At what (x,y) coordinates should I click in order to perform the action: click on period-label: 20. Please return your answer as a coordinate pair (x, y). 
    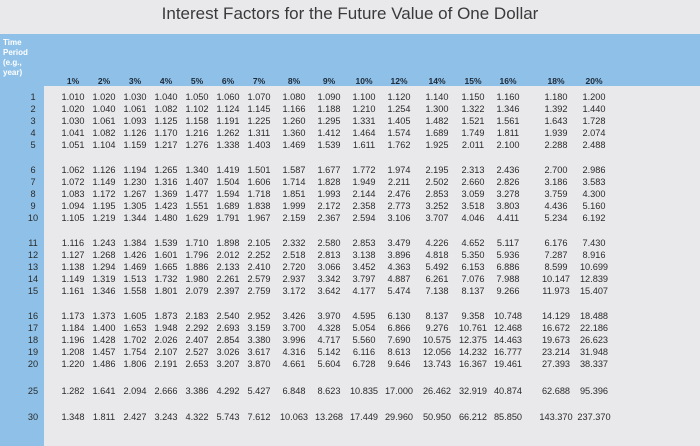
    Looking at the image, I should click on (33, 364).